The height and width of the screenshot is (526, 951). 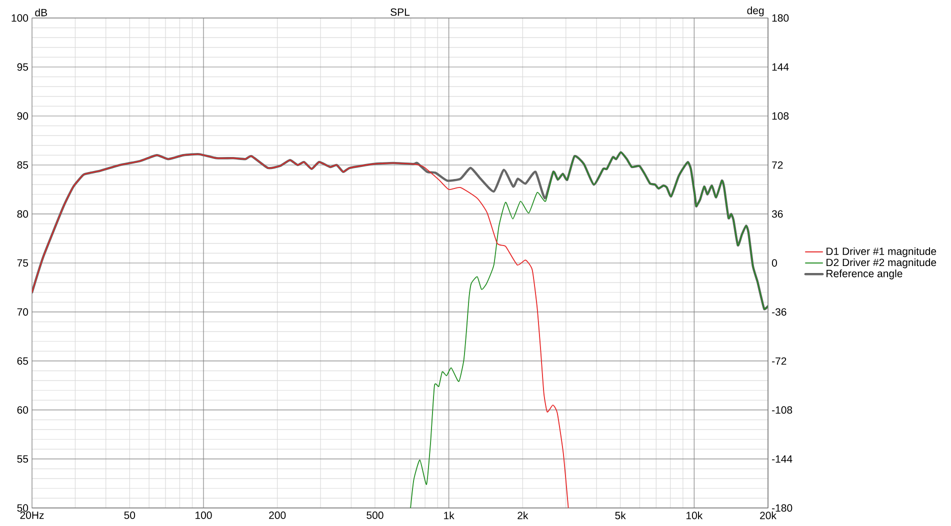 I want to click on y-tick-label: 90, so click(x=22, y=116).